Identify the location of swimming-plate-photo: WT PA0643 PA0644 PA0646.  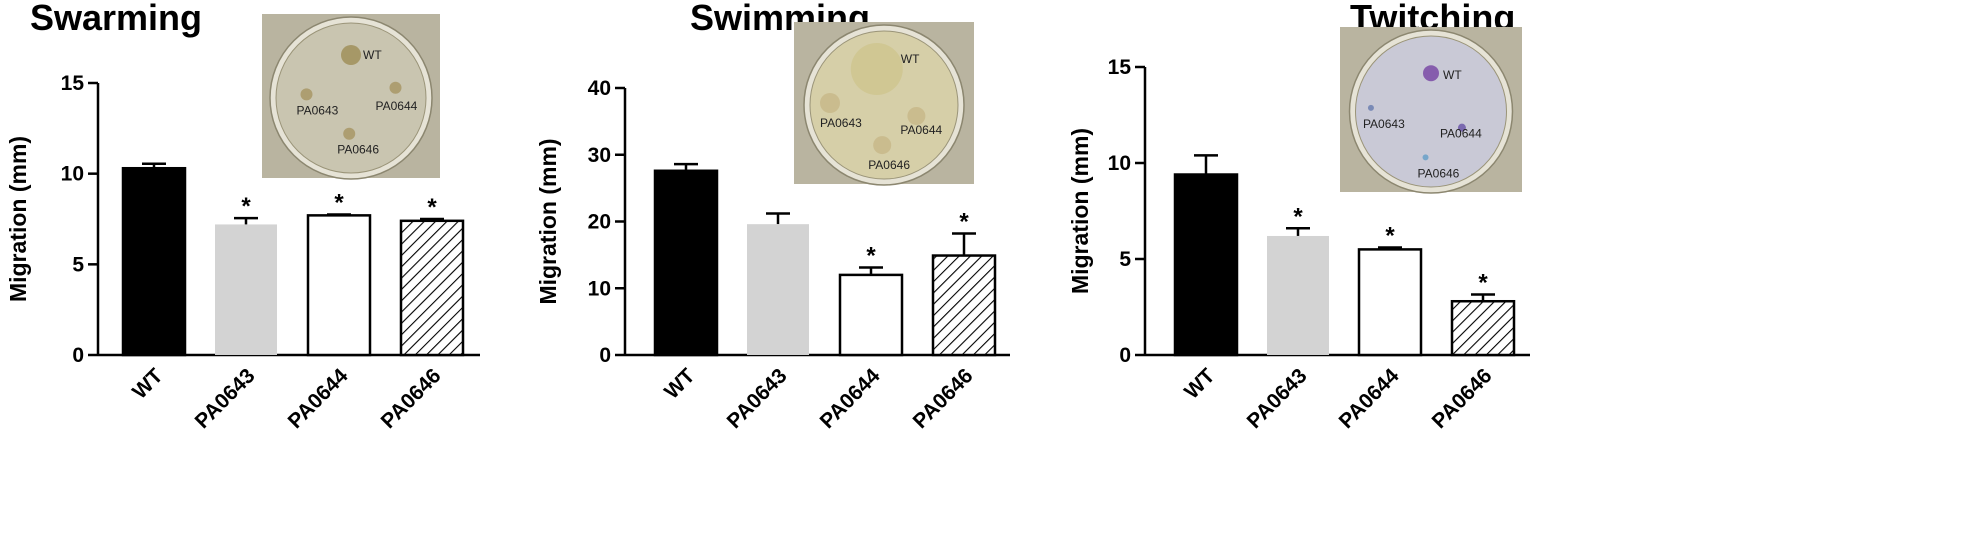
(884, 104).